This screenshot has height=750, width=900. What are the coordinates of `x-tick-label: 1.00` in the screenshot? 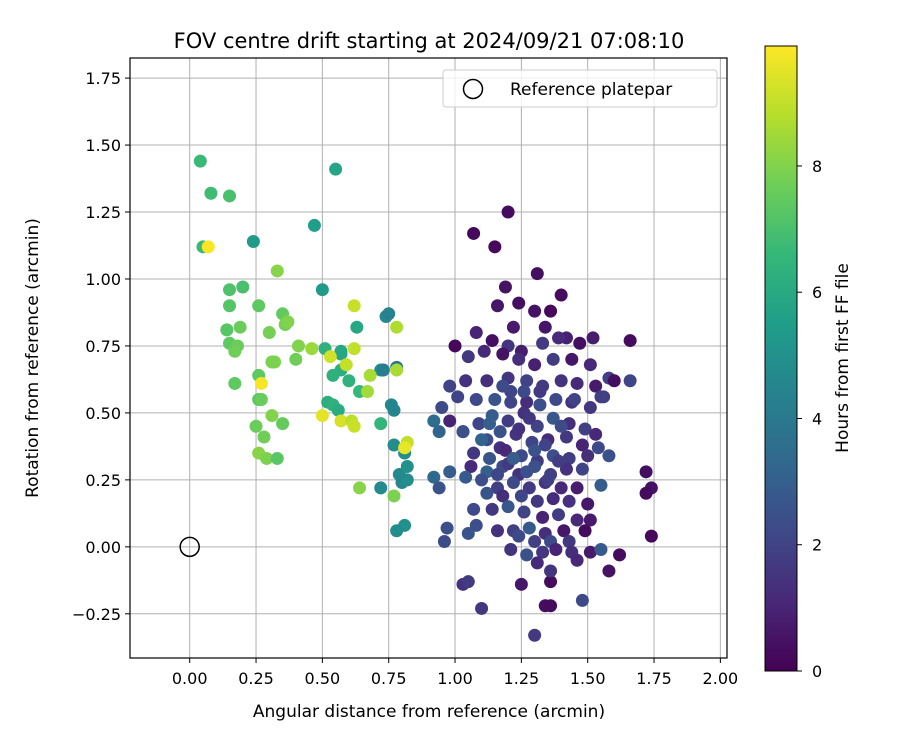 It's located at (455, 678).